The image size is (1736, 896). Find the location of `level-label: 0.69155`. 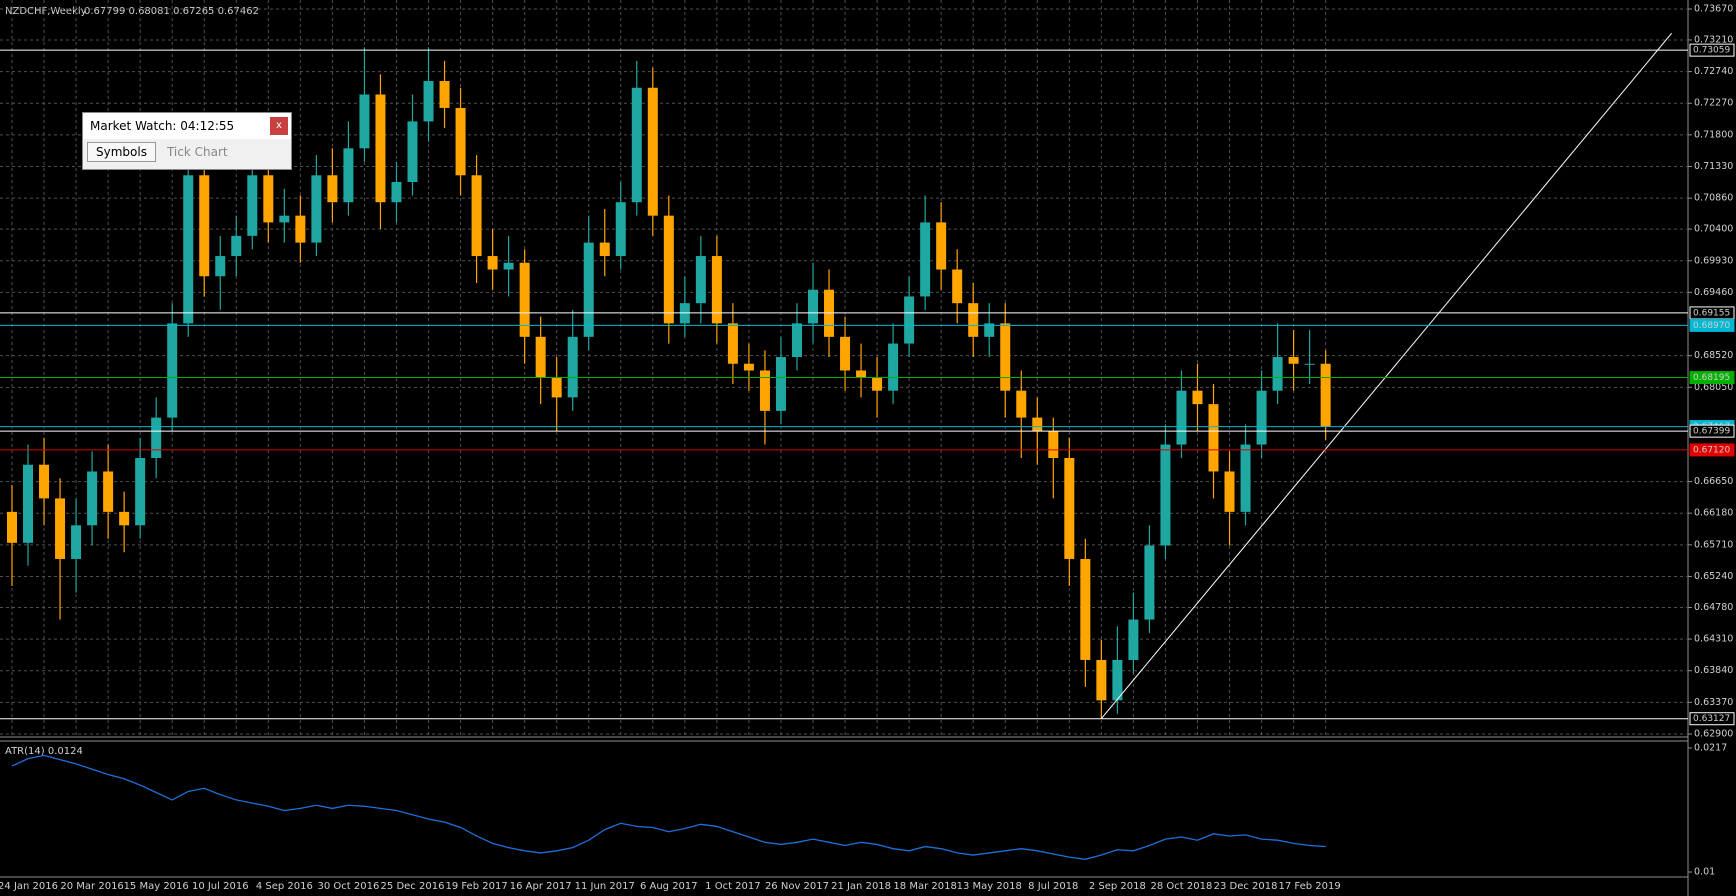

level-label: 0.69155 is located at coordinates (1711, 313).